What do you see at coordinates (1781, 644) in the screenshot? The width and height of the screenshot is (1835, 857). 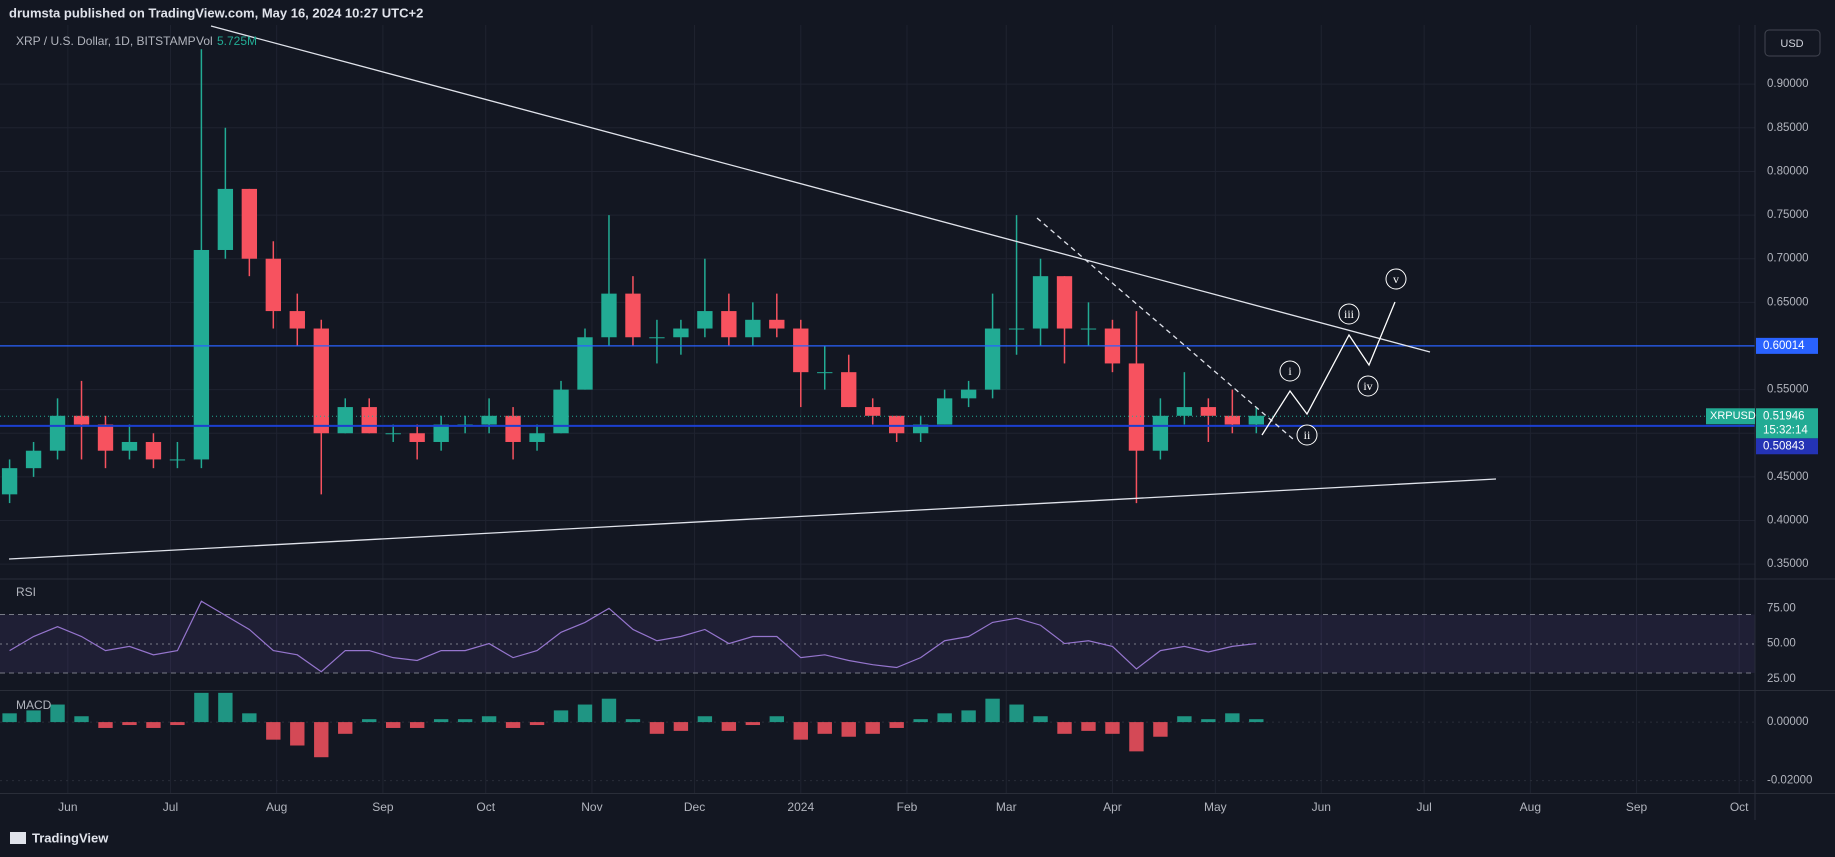 I see `y-tick-label: 50.00` at bounding box center [1781, 644].